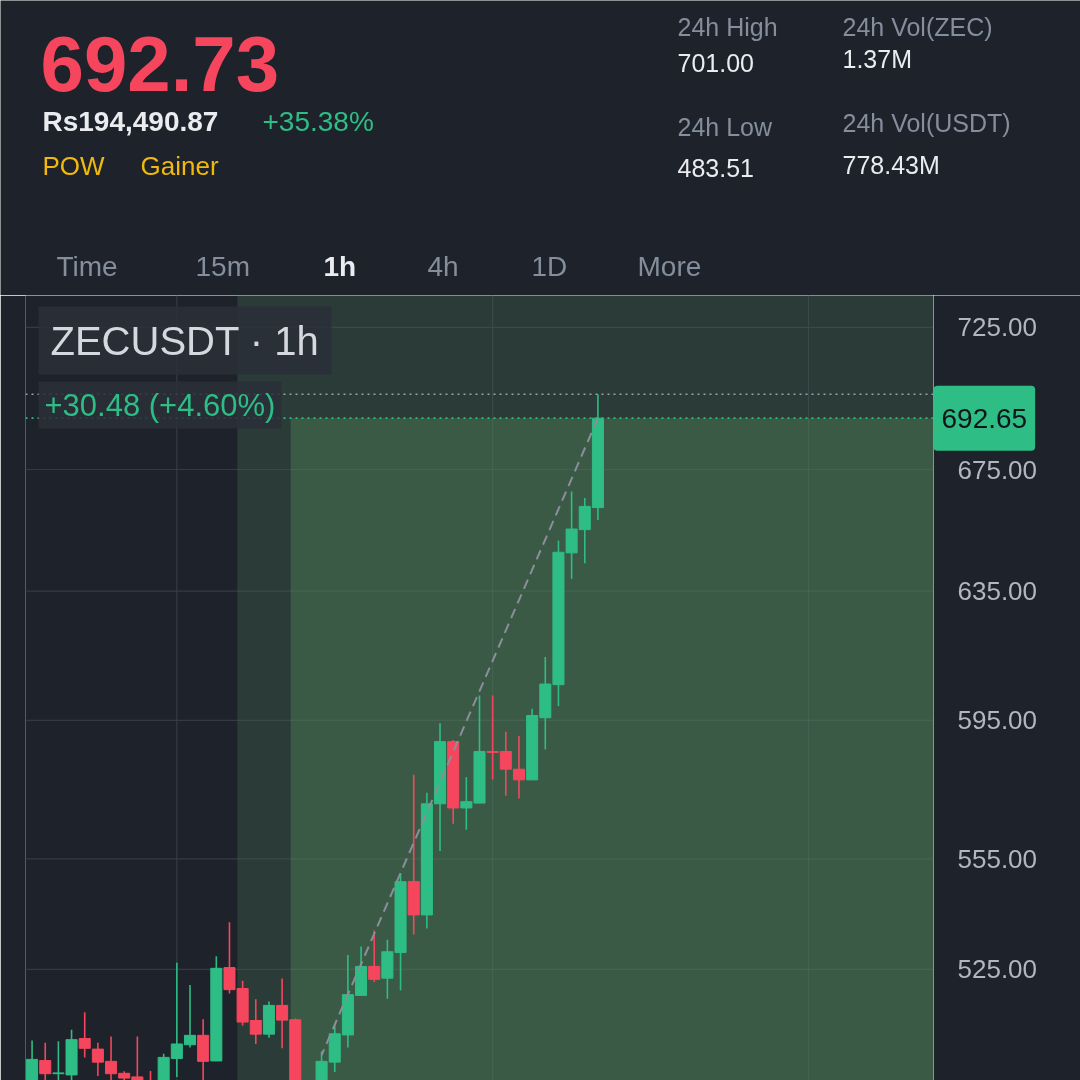  What do you see at coordinates (727, 26) in the screenshot?
I see `text: 24h High` at bounding box center [727, 26].